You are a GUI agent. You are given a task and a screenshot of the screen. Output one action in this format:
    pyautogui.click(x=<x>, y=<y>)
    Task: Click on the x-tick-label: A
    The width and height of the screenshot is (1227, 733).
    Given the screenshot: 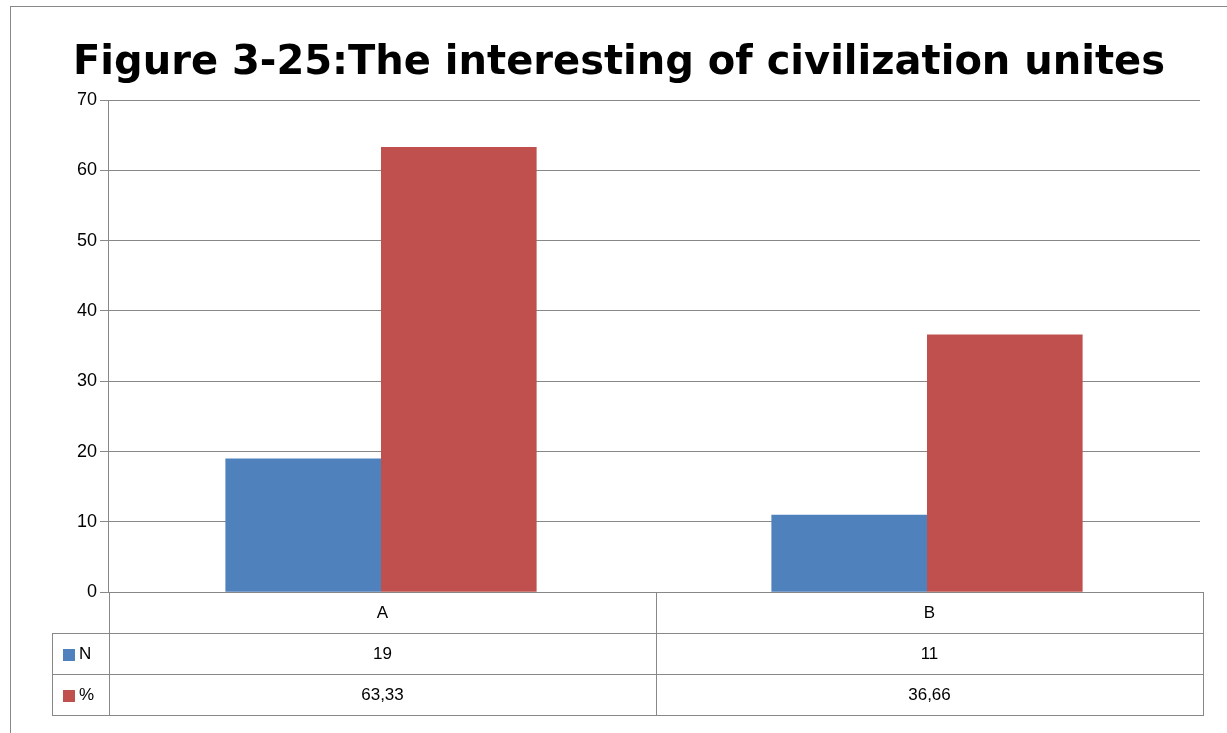 What is the action you would take?
    pyautogui.click(x=382, y=613)
    